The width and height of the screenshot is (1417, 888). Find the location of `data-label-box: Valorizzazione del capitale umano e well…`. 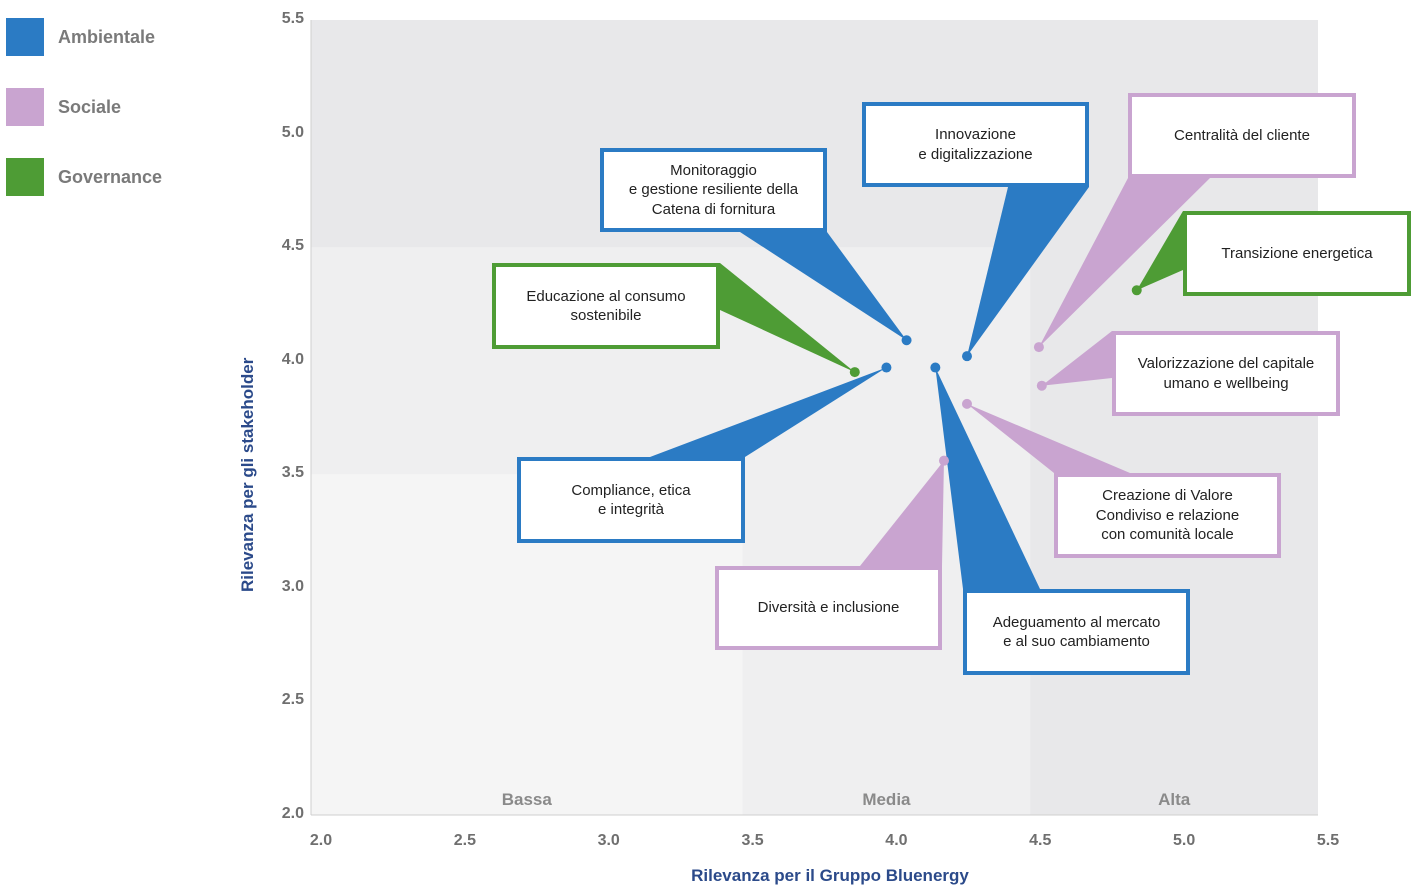

data-label-box: Valorizzazione del capitale umano e well… is located at coordinates (1226, 373).